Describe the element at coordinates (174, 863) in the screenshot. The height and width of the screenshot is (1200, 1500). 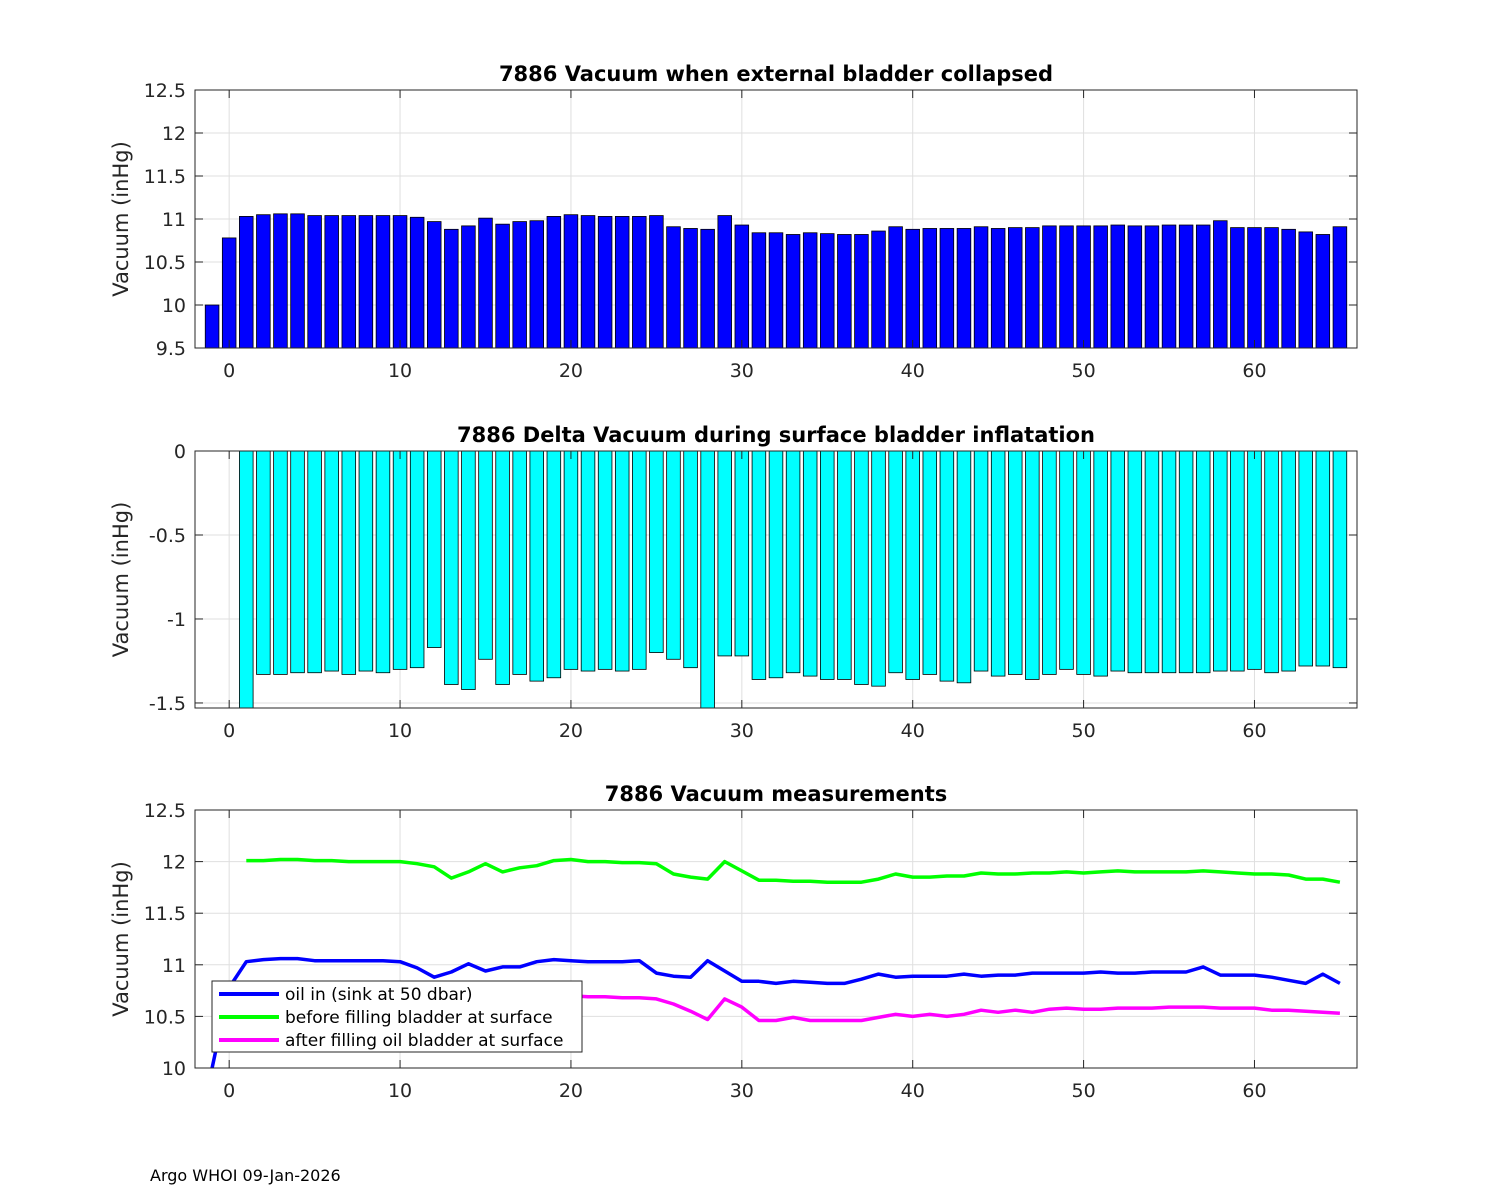
I see `y-tick-label: 12` at that location.